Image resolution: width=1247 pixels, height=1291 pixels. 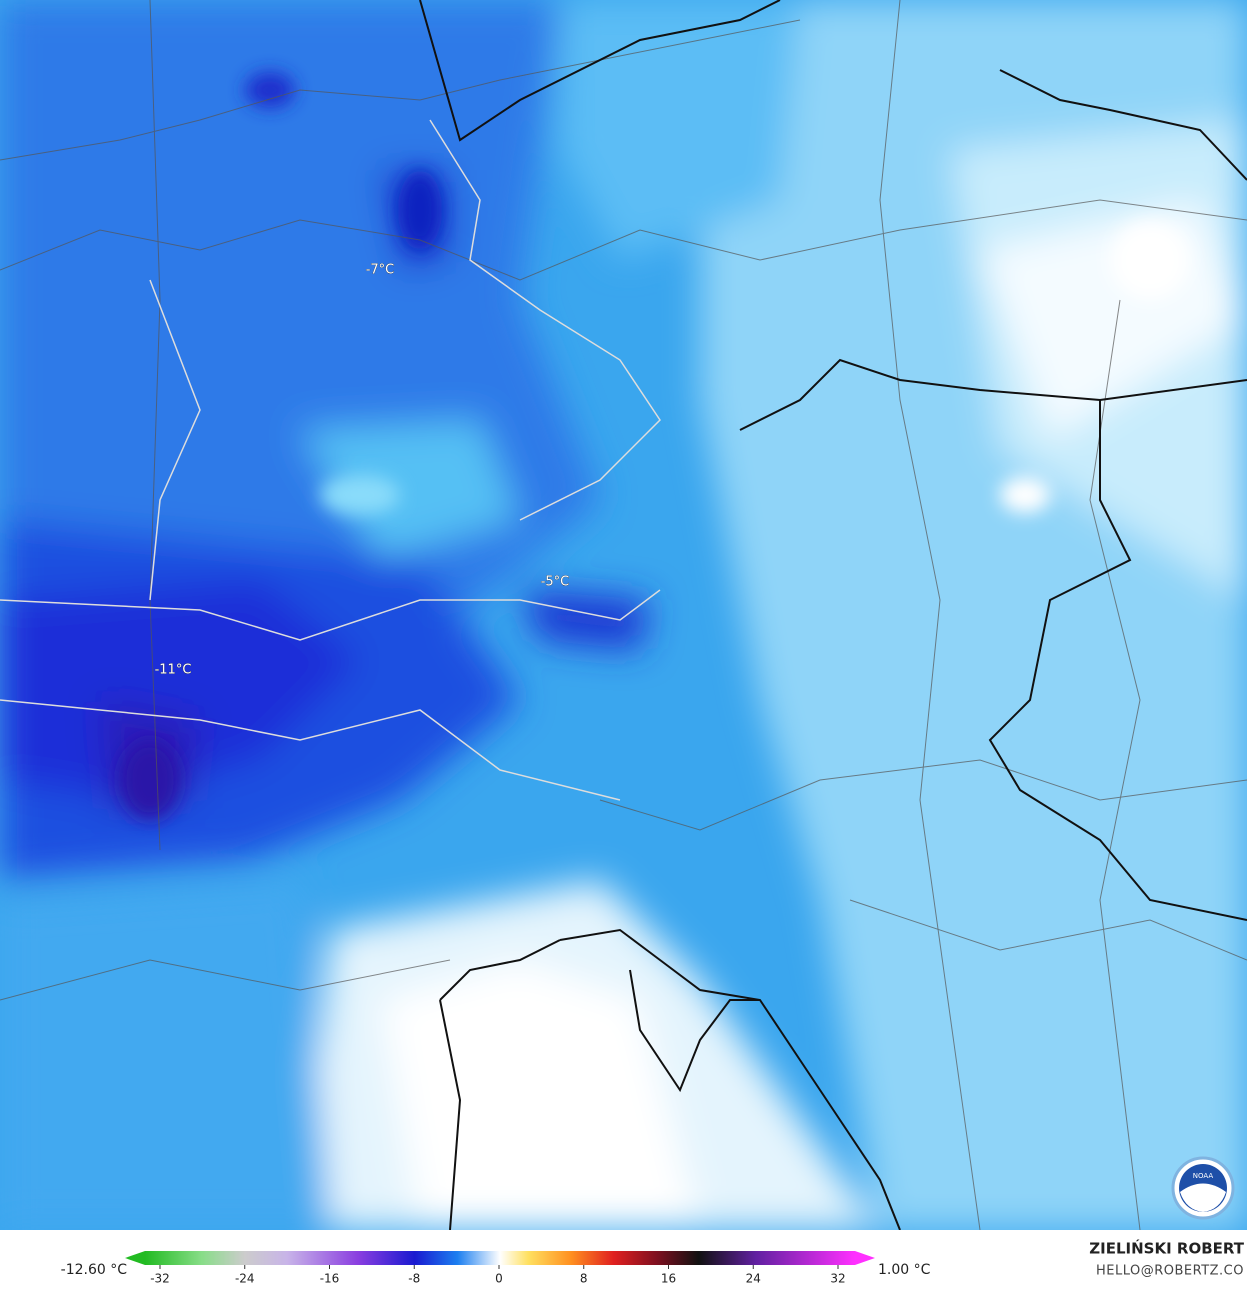 I want to click on colorbar-tick-label: 32, so click(x=837, y=1279).